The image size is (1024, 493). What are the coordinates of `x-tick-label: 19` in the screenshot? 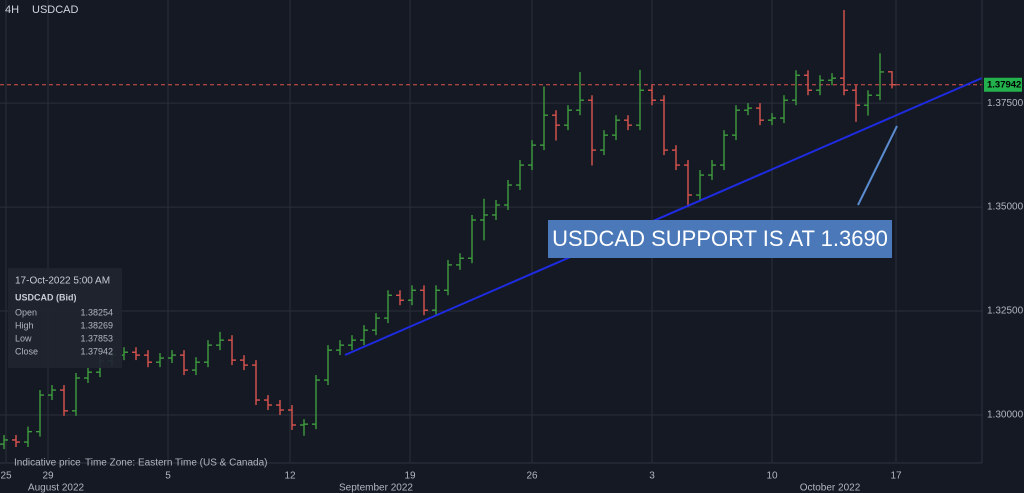 It's located at (410, 476).